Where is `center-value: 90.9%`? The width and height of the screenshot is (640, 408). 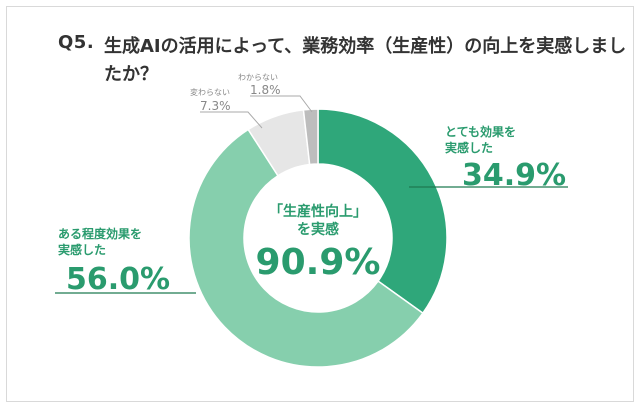 center-value: 90.9% is located at coordinates (318, 262).